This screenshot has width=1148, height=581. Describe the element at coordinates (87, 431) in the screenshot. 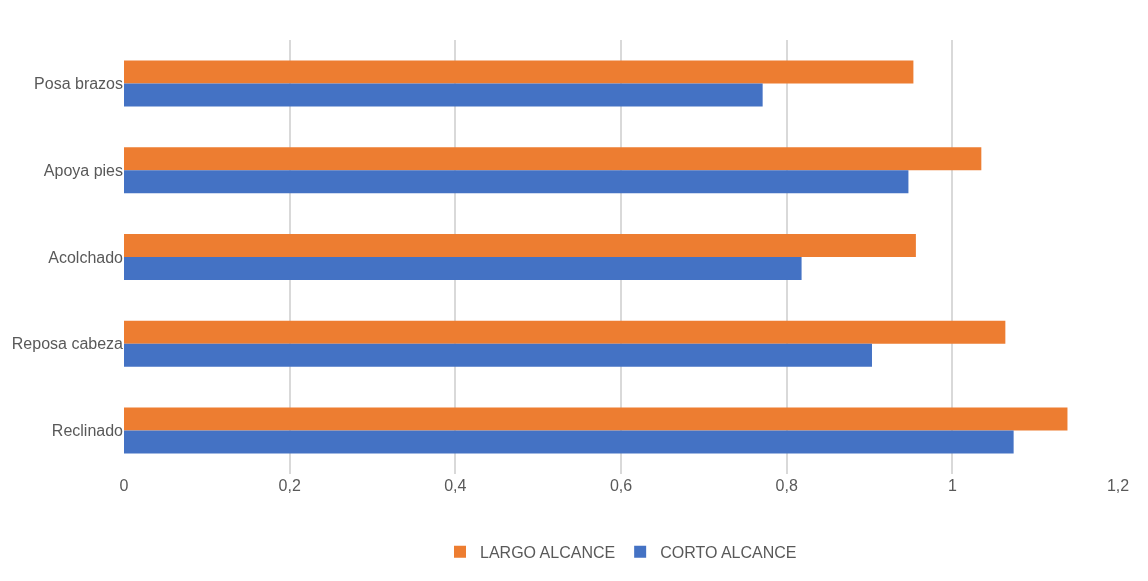

I see `y-tick-label: Reclinado` at that location.